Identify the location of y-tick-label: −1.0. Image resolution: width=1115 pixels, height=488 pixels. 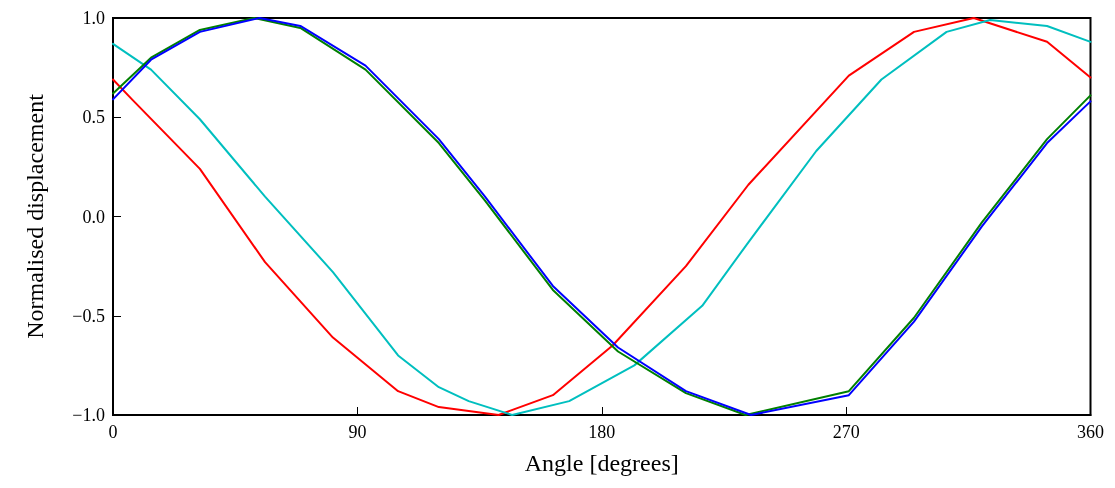
(88, 415).